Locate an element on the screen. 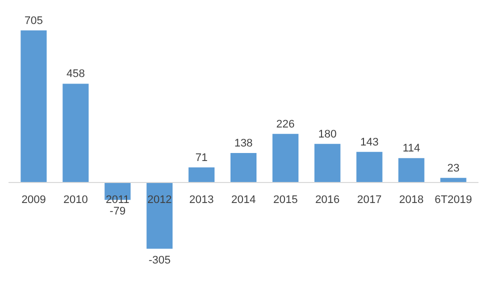 This screenshot has width=486, height=289. x-tick-label: 2017 is located at coordinates (369, 200).